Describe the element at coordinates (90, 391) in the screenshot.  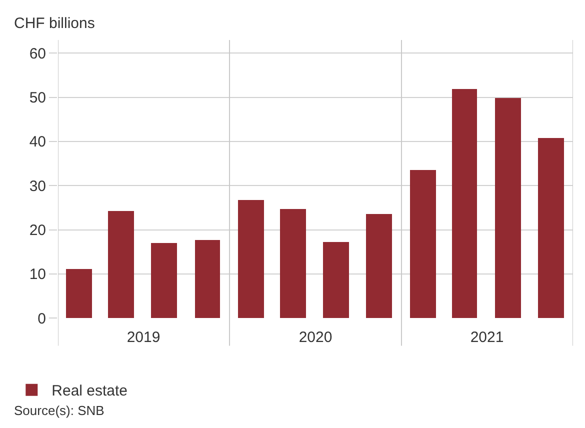
I see `legend-label: Real estate` at that location.